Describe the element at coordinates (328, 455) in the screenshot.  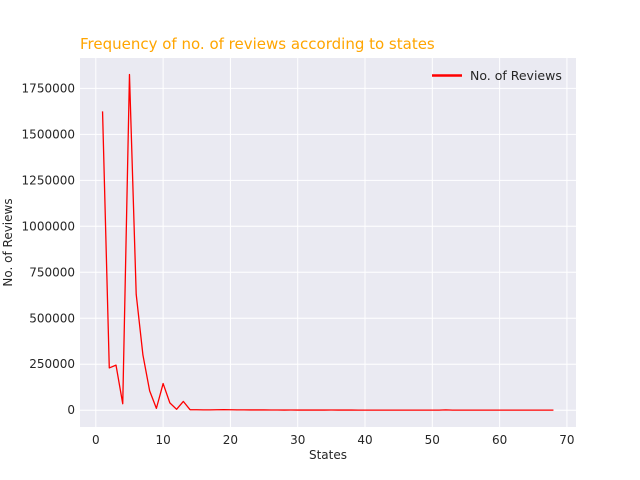
I see `x-axis-label: States` at that location.